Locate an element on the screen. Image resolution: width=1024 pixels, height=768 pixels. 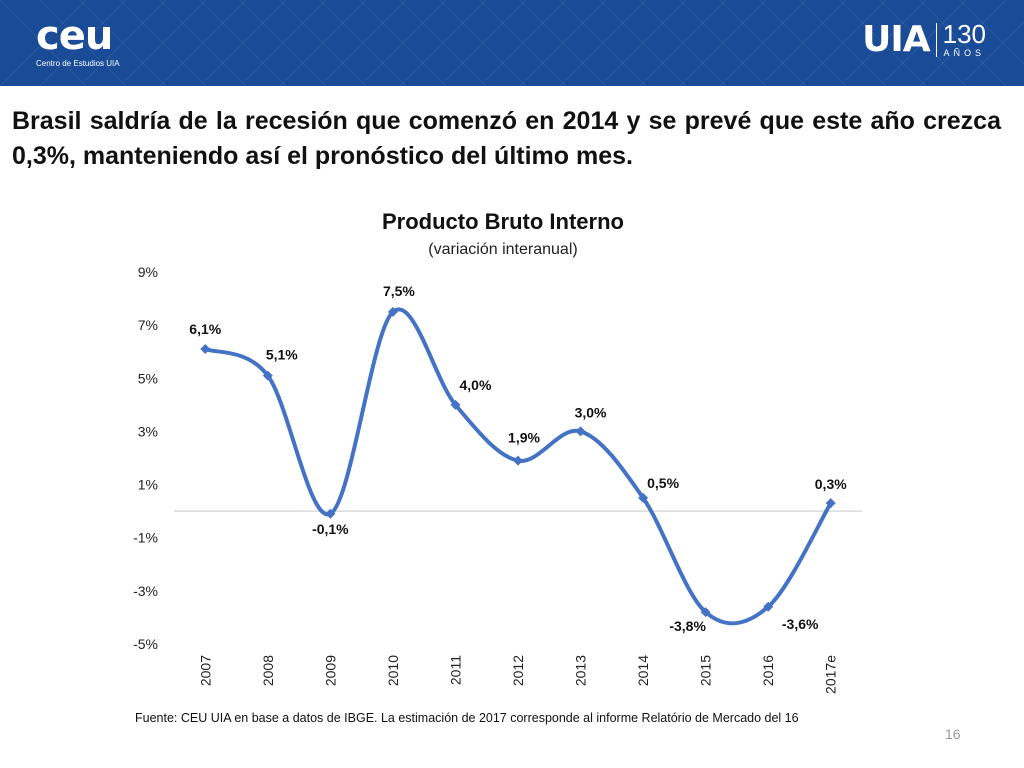
y-tick-label: 1% is located at coordinates (148, 485).